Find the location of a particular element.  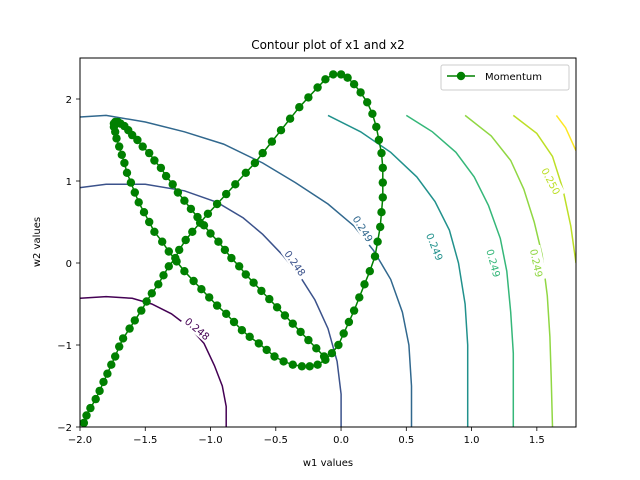

chart-title: Contour plot of x1 and x2 is located at coordinates (328, 45).